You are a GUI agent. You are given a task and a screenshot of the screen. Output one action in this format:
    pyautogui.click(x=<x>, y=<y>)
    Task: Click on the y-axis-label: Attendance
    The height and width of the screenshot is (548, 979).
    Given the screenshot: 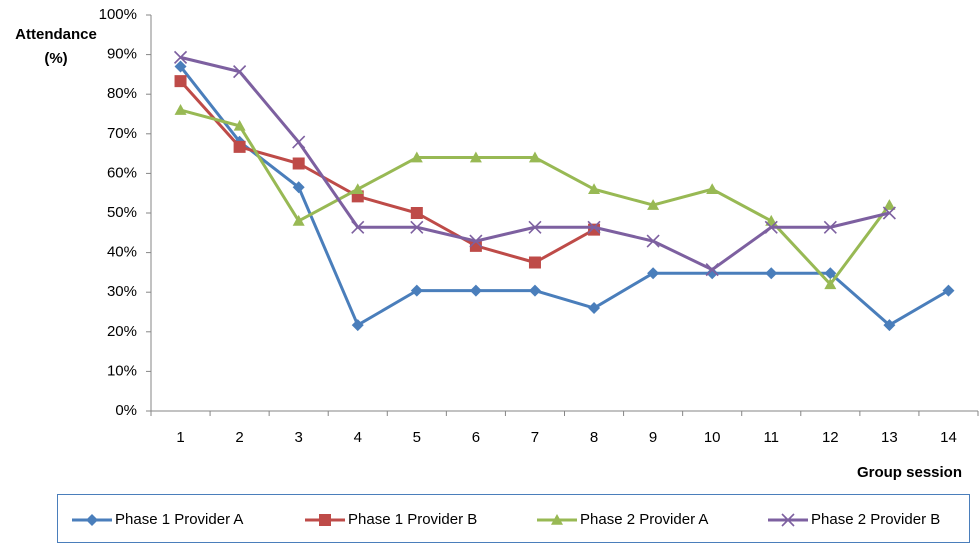 What is the action you would take?
    pyautogui.click(x=56, y=34)
    